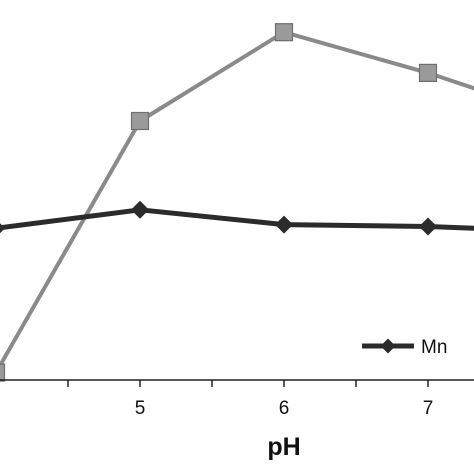 This screenshot has height=474, width=474. I want to click on x-axis-title: pH, so click(283, 447).